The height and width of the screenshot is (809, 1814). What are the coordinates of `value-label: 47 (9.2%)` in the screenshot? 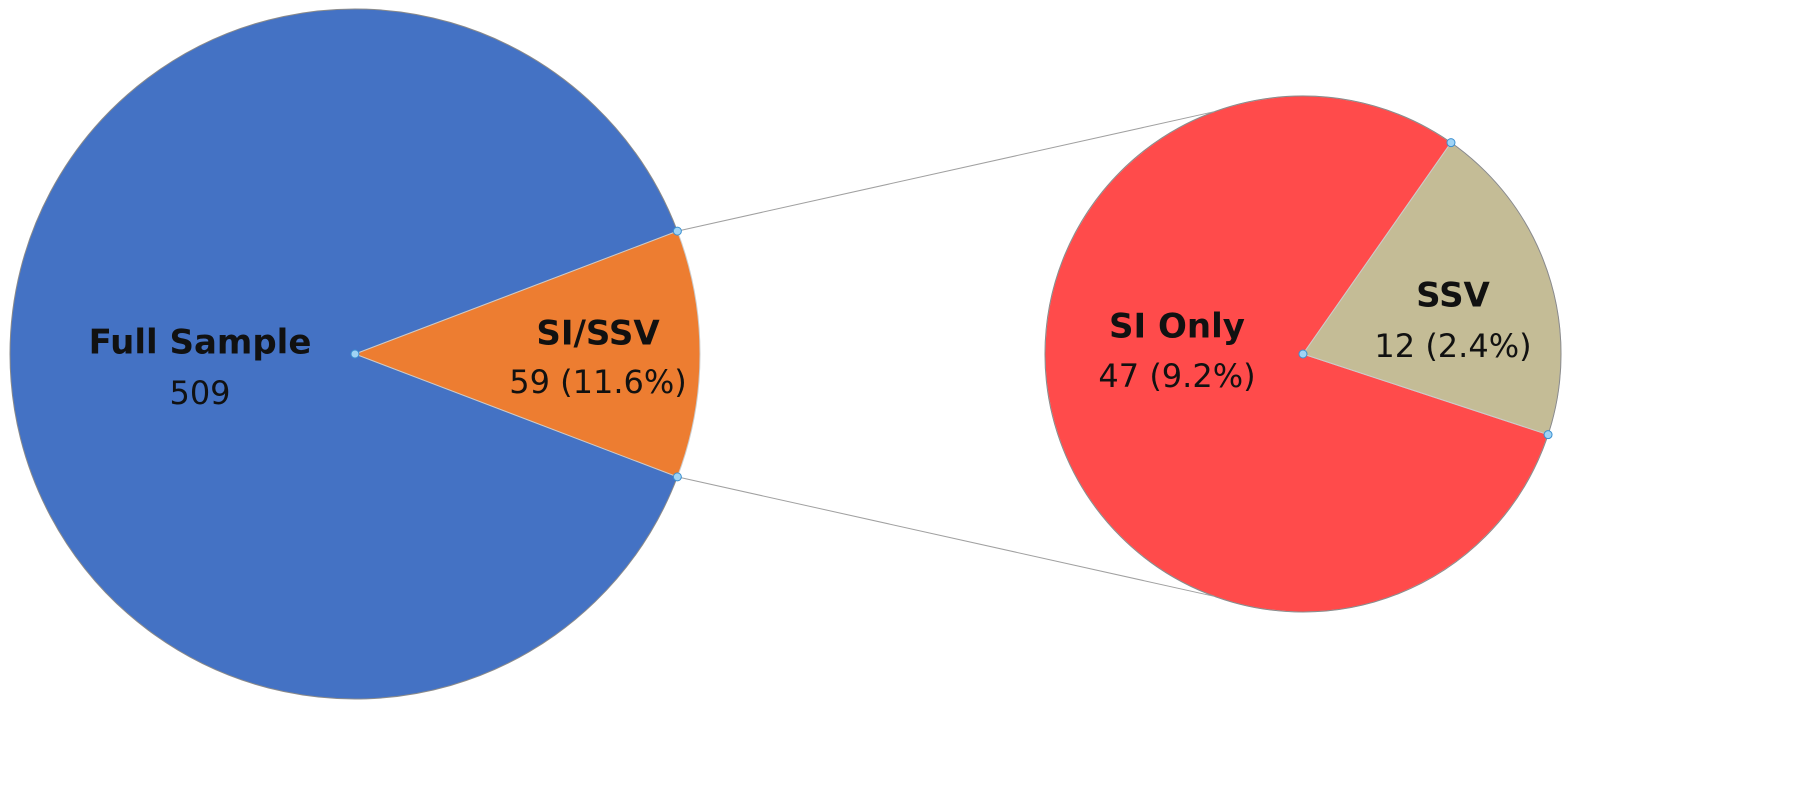 It's located at (1176, 376).